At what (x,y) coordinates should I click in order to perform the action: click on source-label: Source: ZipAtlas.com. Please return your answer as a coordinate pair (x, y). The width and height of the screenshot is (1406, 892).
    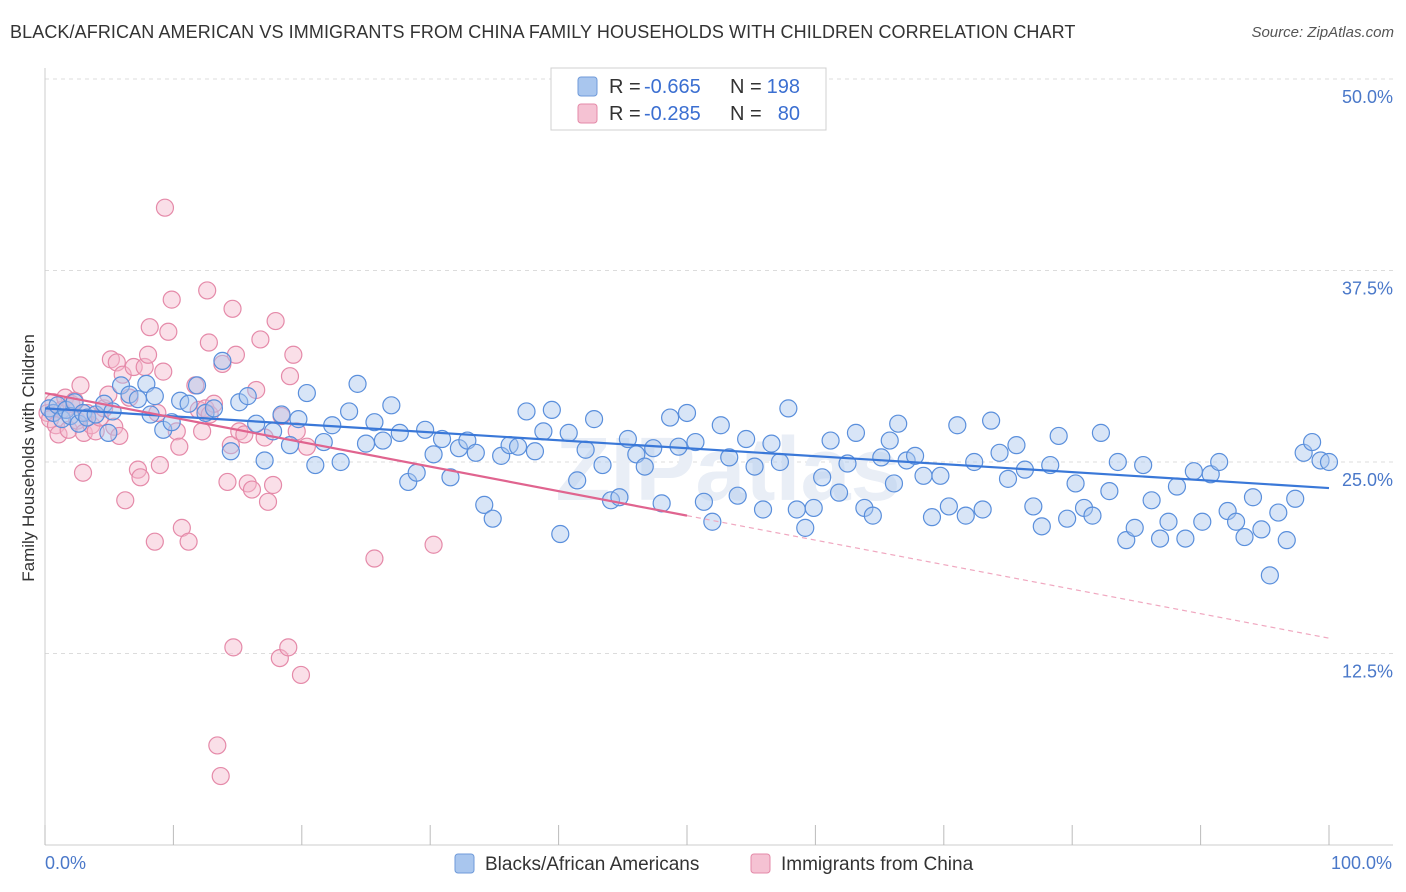
    Looking at the image, I should click on (1322, 32).